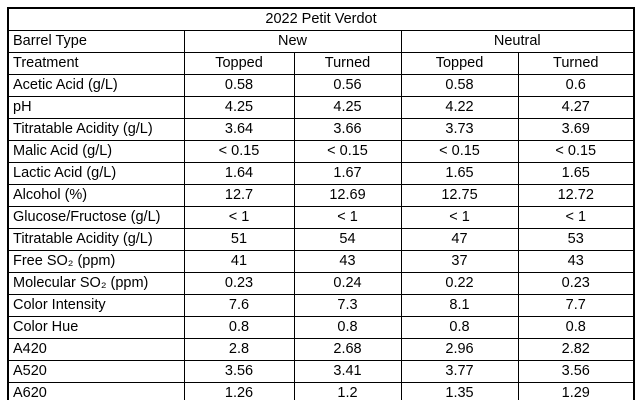 The height and width of the screenshot is (400, 640). I want to click on value-cell: 2.68, so click(347, 349).